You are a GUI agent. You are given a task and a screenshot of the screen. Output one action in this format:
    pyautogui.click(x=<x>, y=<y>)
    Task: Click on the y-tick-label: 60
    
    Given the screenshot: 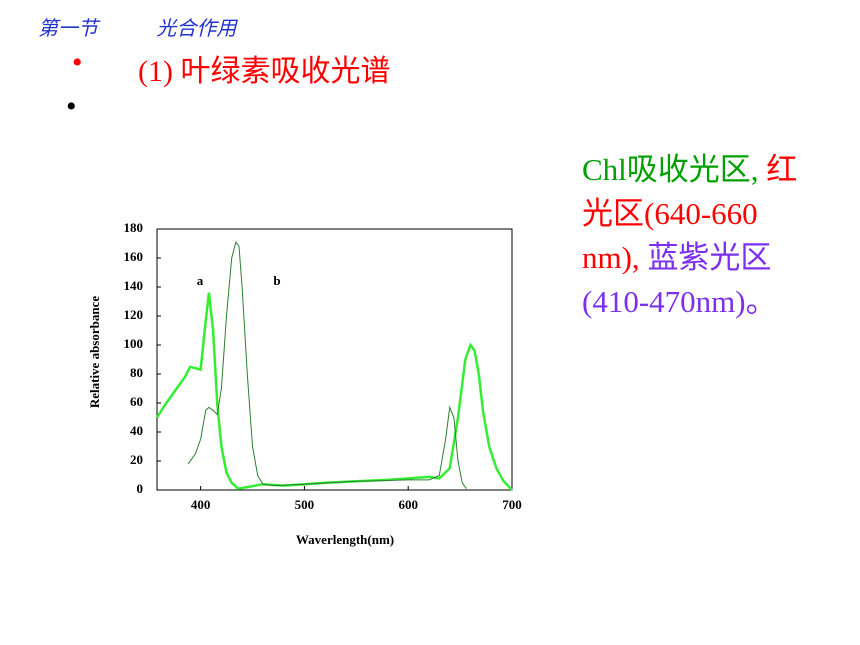 What is the action you would take?
    pyautogui.click(x=136, y=401)
    